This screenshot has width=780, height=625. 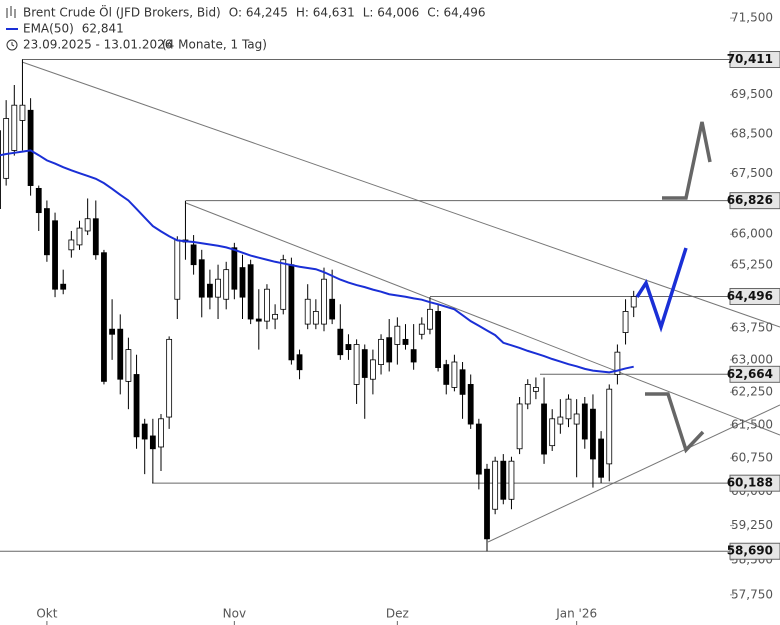 What do you see at coordinates (752, 458) in the screenshot?
I see `y-tick-label: 60,750` at bounding box center [752, 458].